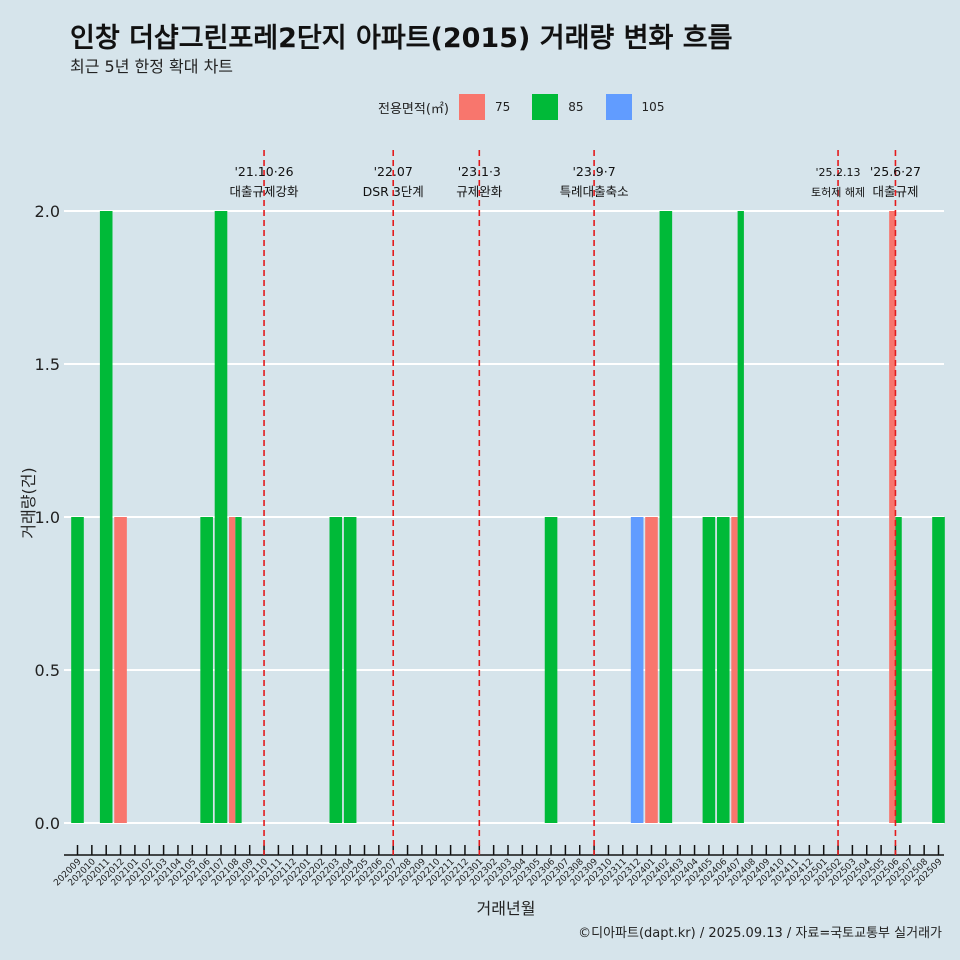 This screenshot has width=960, height=960. What do you see at coordinates (479, 171) in the screenshot?
I see `event-date-label: '23.1·3` at bounding box center [479, 171].